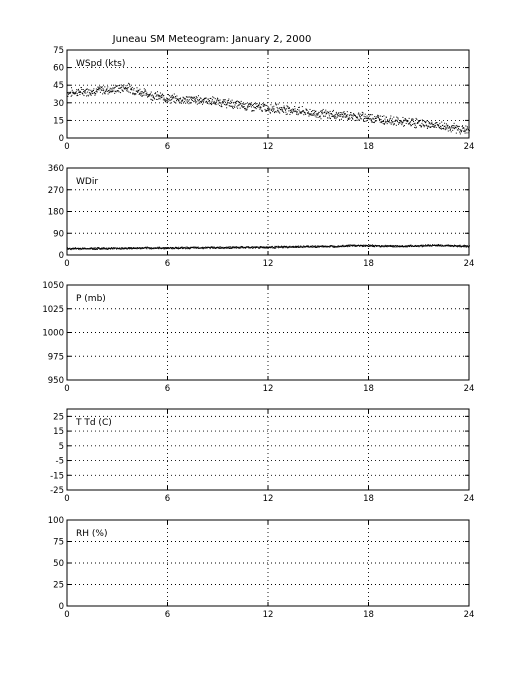 The width and height of the screenshot is (520, 683). What do you see at coordinates (58, 586) in the screenshot?
I see `rh-y-tick-label: 25` at bounding box center [58, 586].